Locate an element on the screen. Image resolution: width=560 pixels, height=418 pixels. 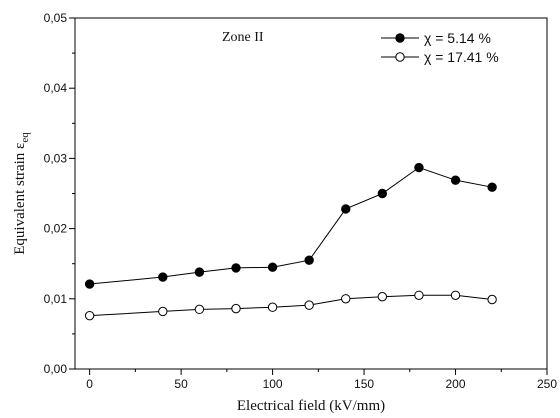
y-tick-label: 0,04 is located at coordinates (56, 88).